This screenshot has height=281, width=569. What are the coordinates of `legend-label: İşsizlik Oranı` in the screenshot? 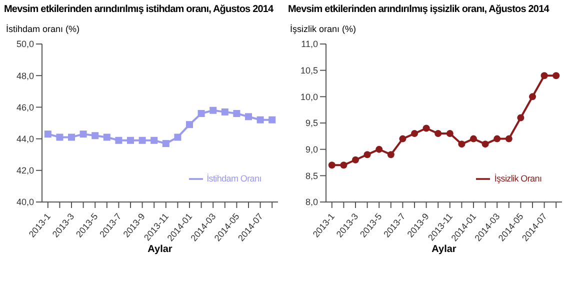 It's located at (518, 178).